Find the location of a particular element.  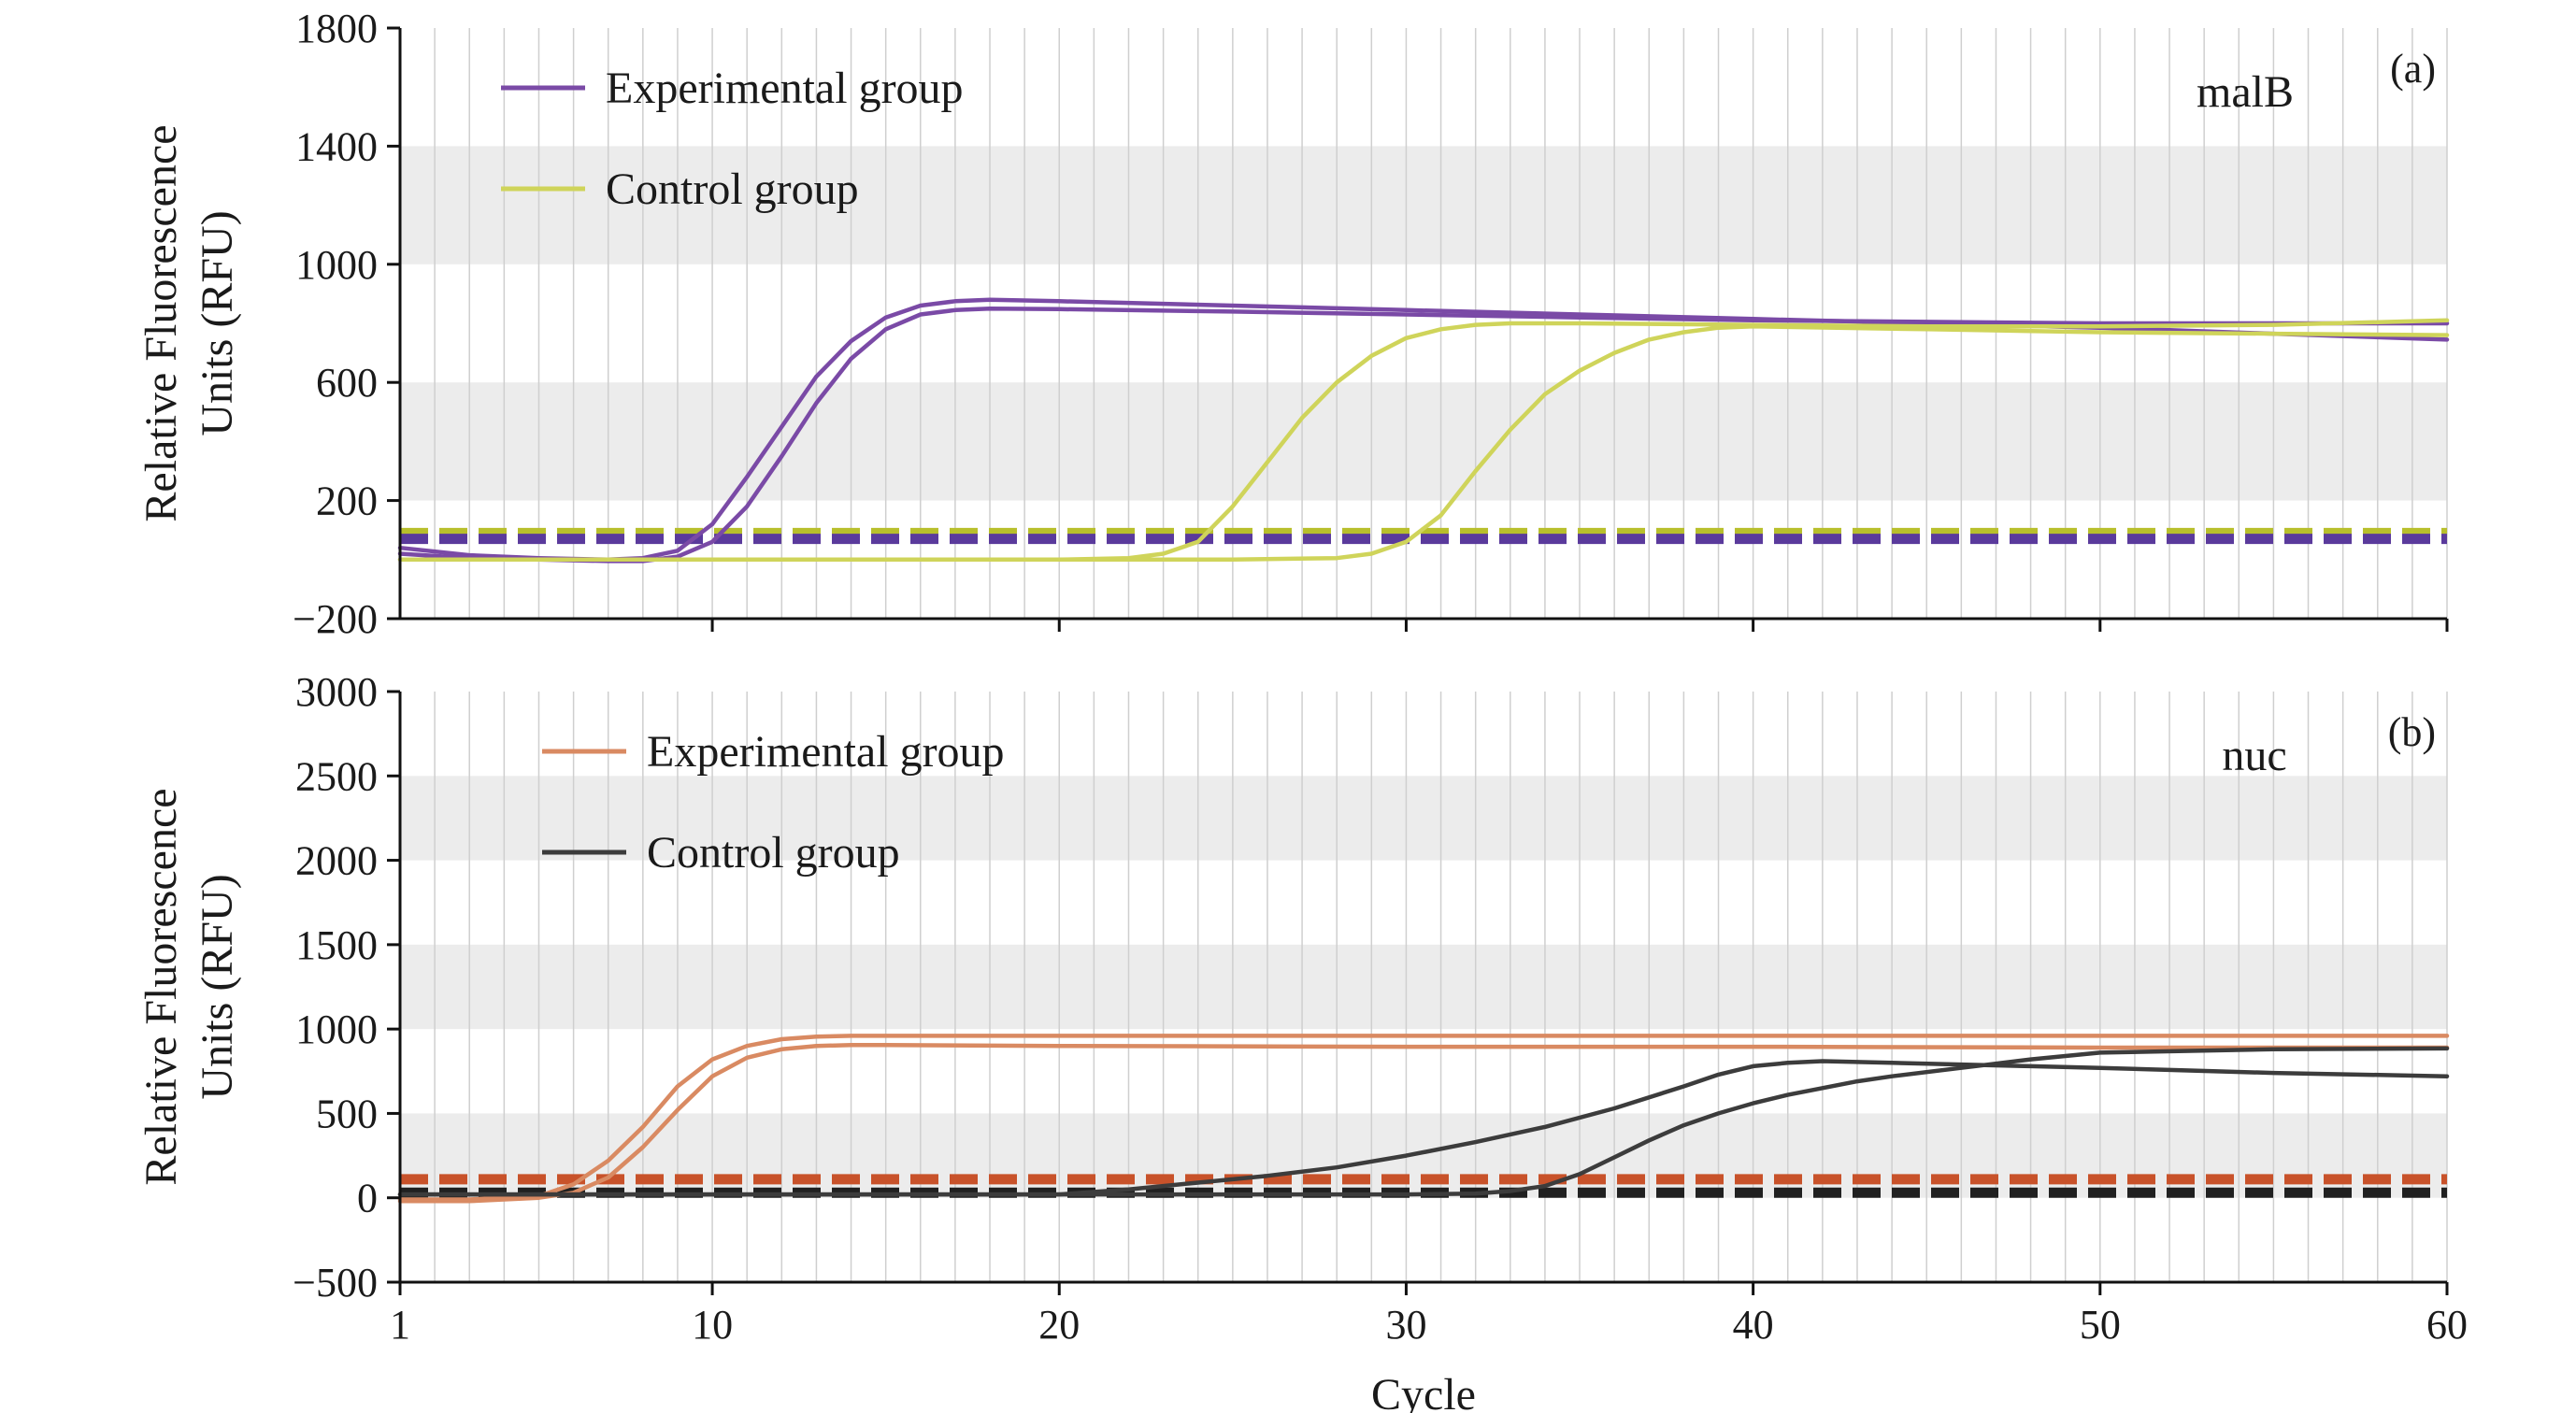

x-tick-label: 10 is located at coordinates (712, 1325).